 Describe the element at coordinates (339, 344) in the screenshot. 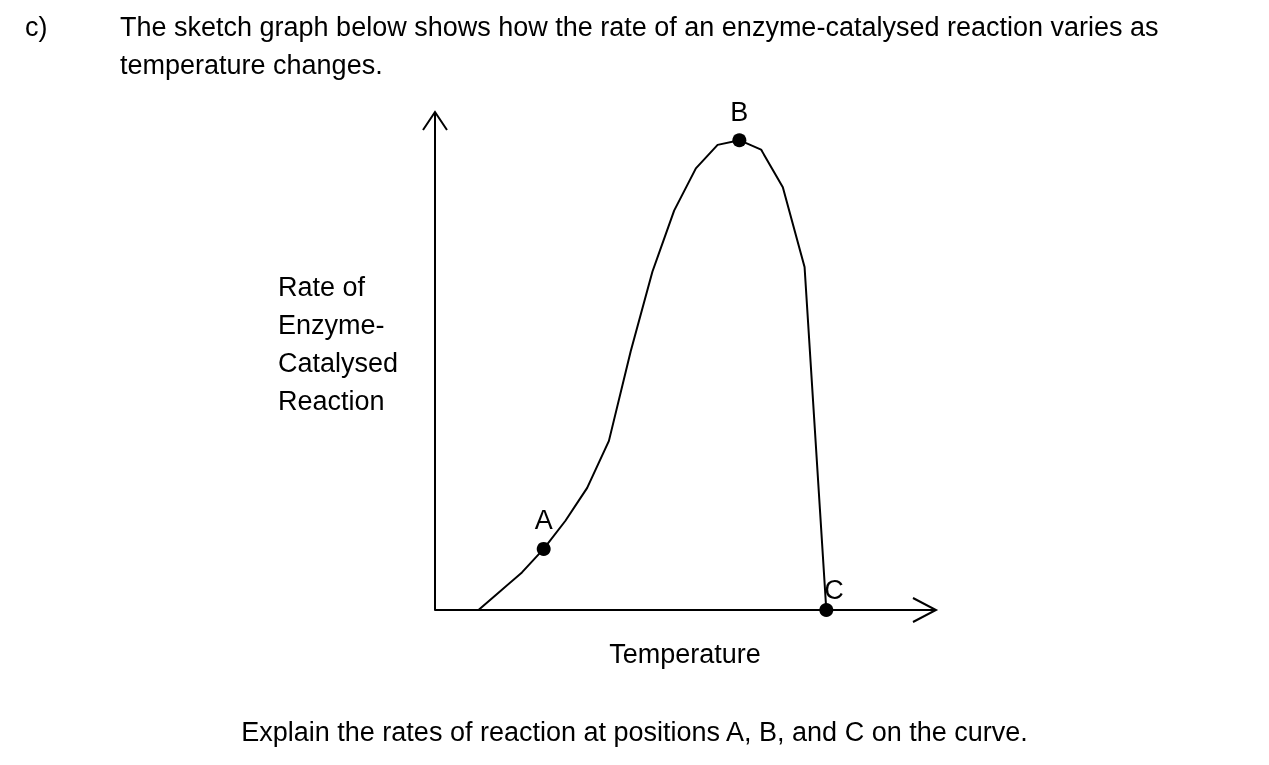

I see `y-axis-title: Rate of Enzyme-Catalysed Reaction` at that location.